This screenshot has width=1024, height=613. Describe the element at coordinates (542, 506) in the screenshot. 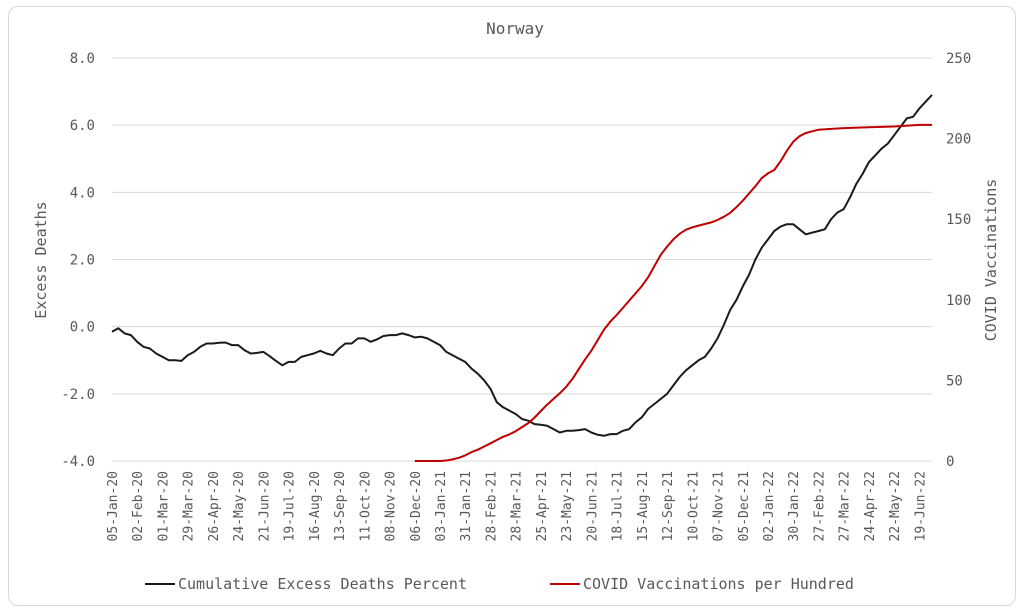

I see `x-tick-label: 25-Apr-21` at that location.